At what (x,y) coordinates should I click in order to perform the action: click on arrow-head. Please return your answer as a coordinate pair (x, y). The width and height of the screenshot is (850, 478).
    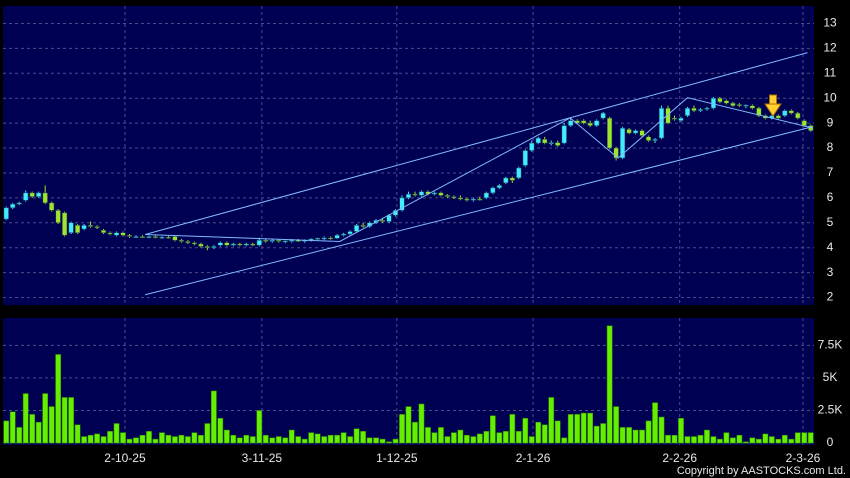
    Looking at the image, I should click on (773, 110).